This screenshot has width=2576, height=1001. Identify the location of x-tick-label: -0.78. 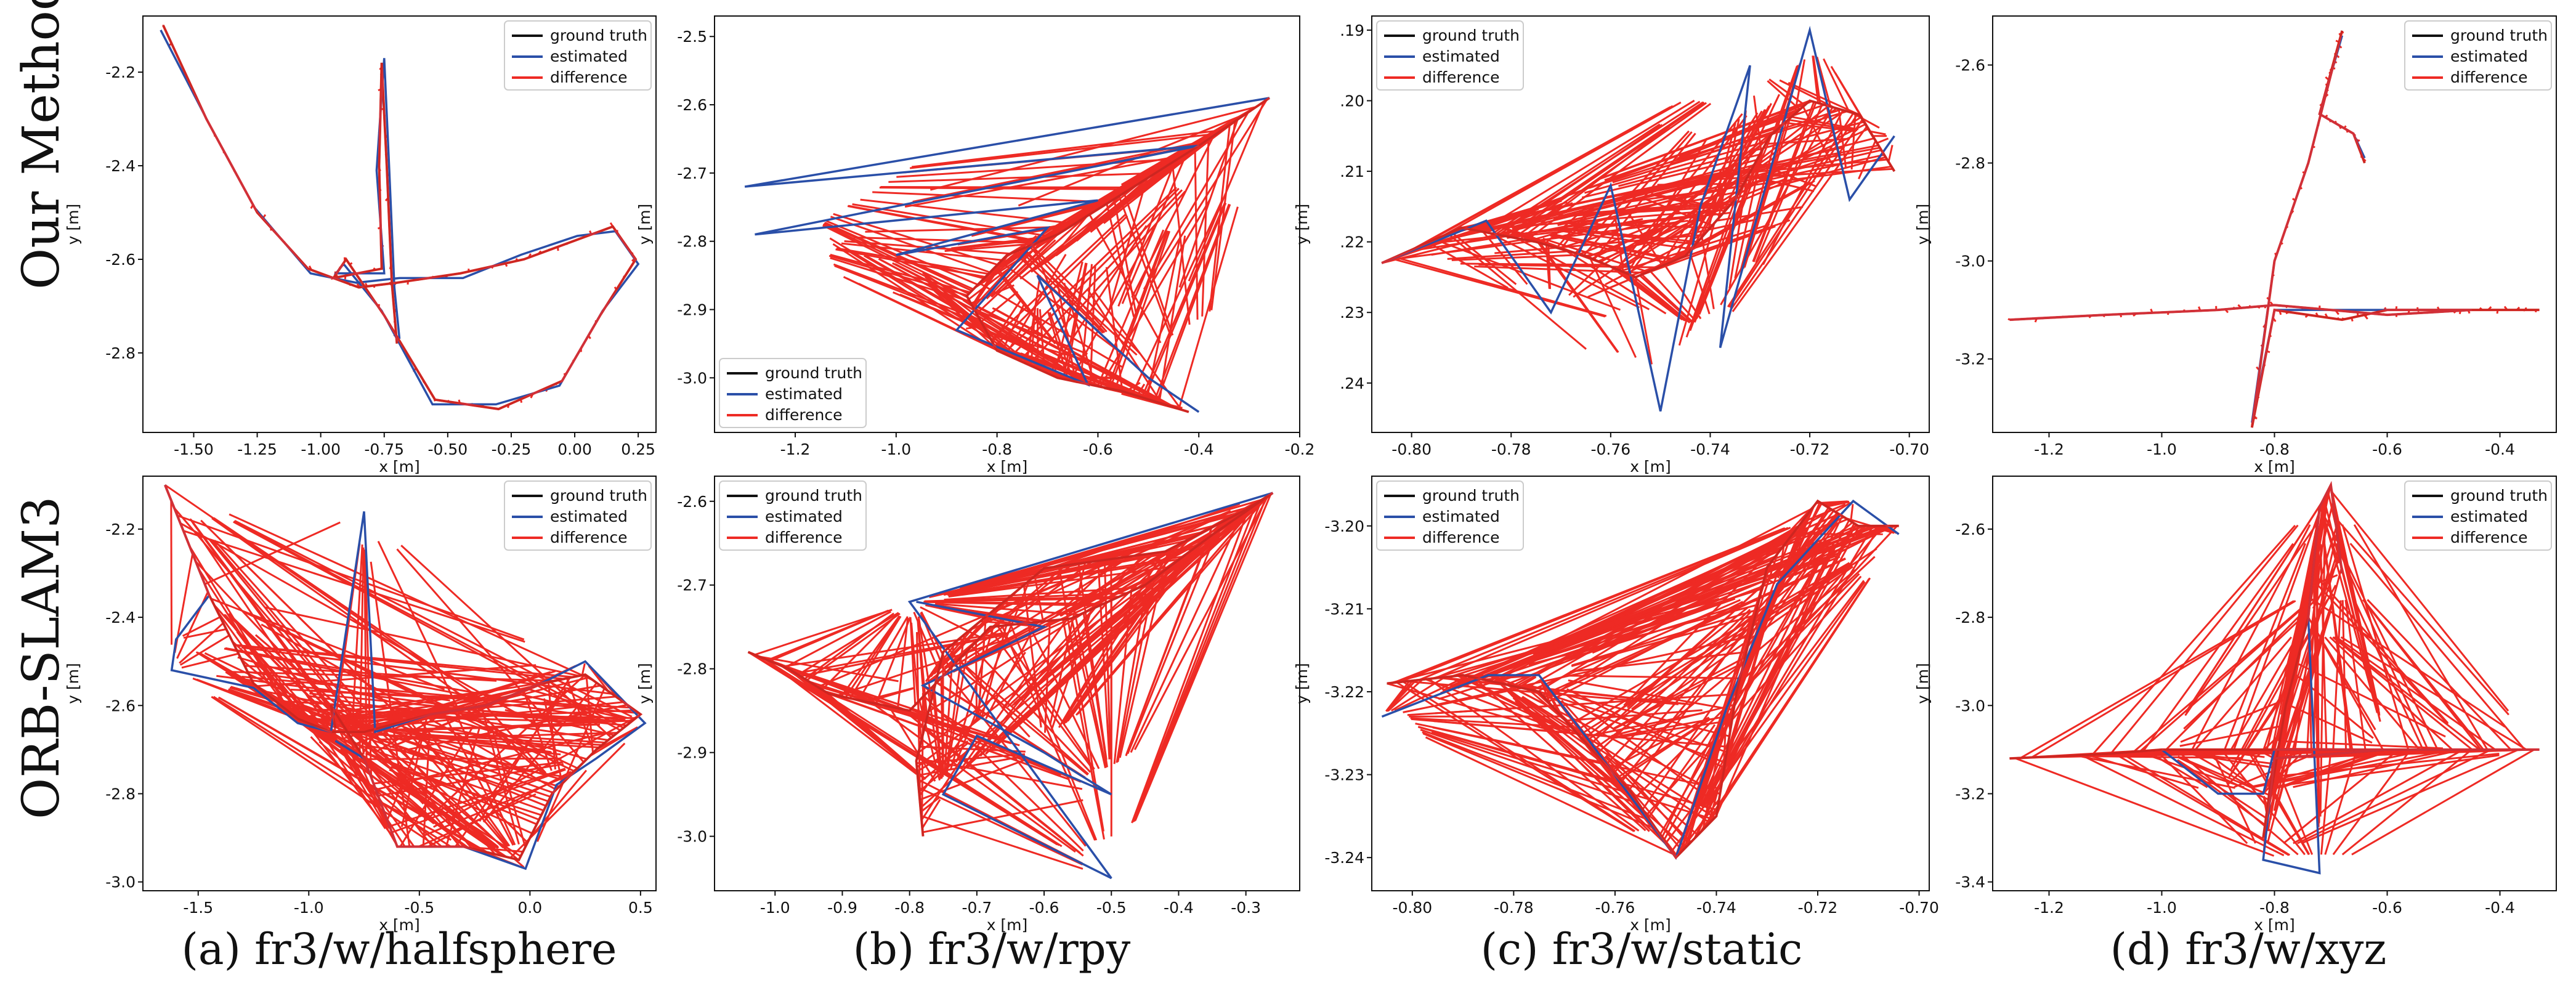
(1514, 908).